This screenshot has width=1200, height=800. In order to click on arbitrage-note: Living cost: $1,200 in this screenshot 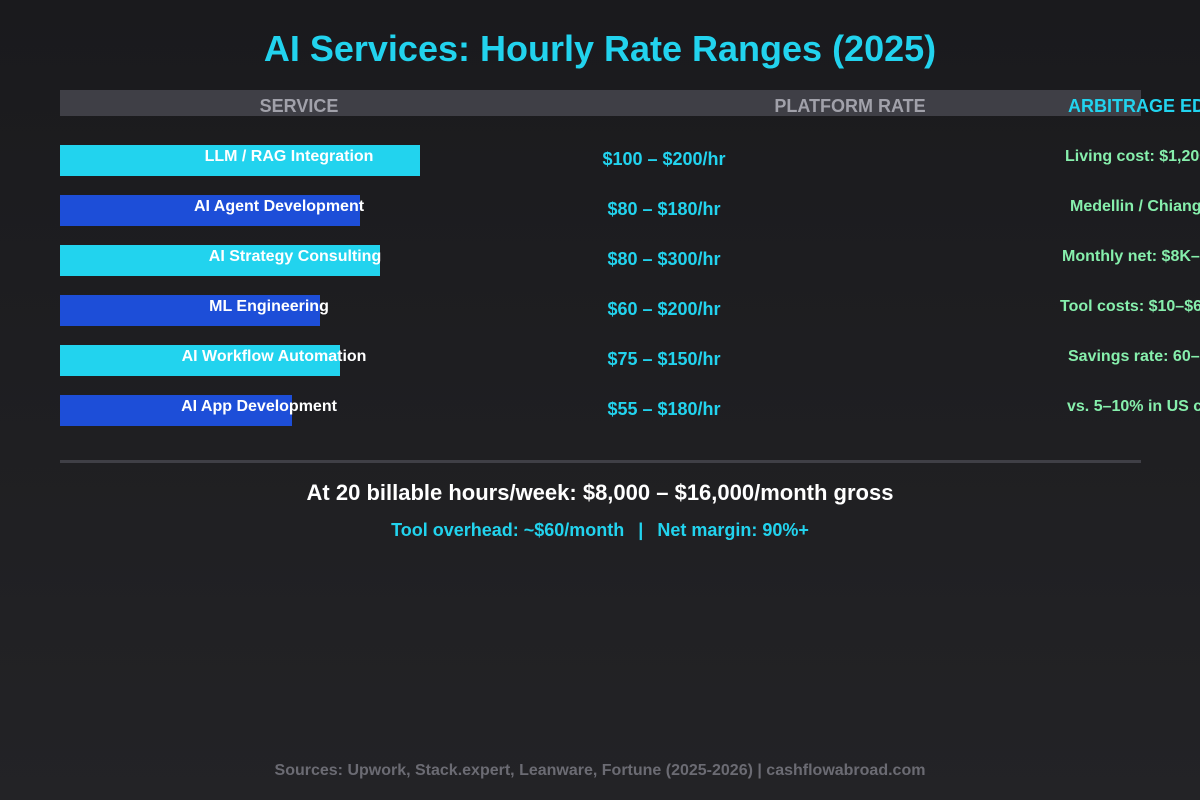, I will do `click(1132, 156)`.